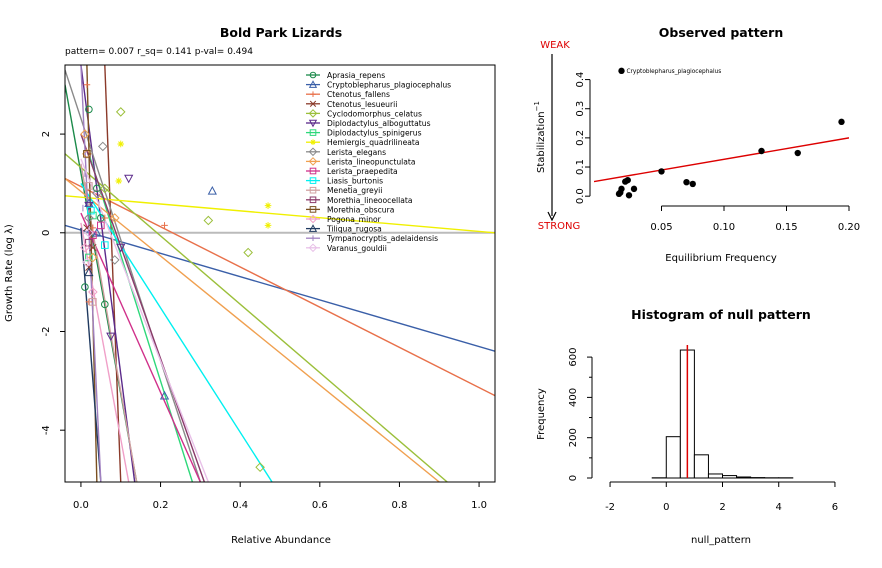 The image size is (882, 568). I want to click on legend-entry: Diplodactylus_spinigerus, so click(374, 133).